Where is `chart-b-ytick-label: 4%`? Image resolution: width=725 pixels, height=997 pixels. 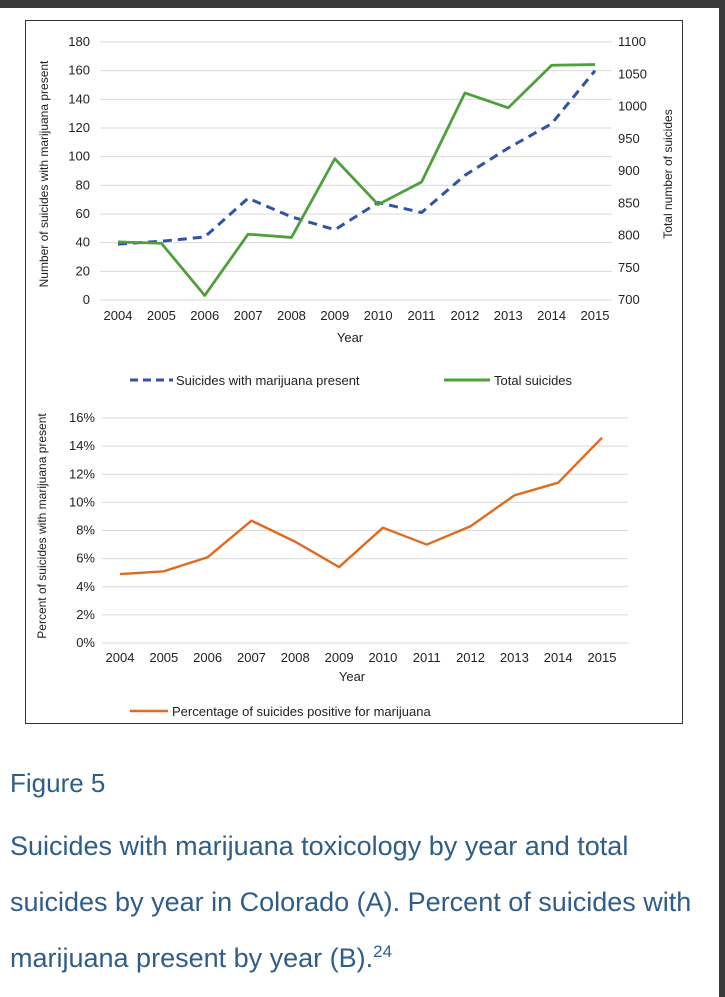 chart-b-ytick-label: 4% is located at coordinates (85, 586).